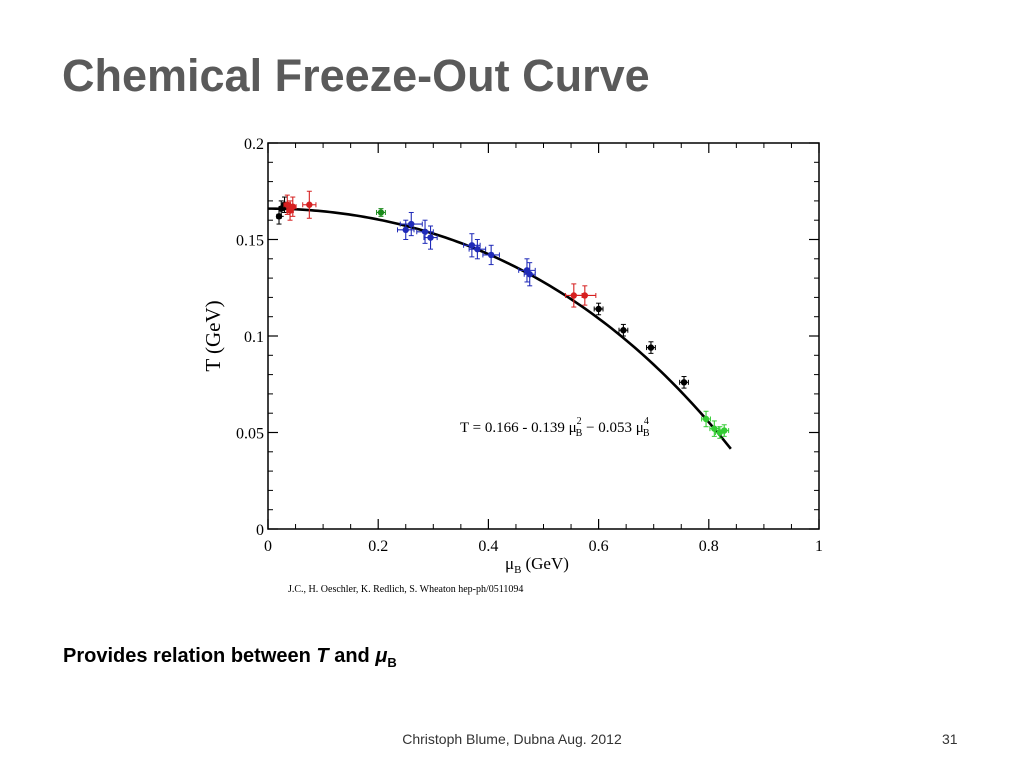 The image size is (1024, 768). I want to click on footer-text: Christoph Blume, Dubna Aug. 2012, so click(512, 739).